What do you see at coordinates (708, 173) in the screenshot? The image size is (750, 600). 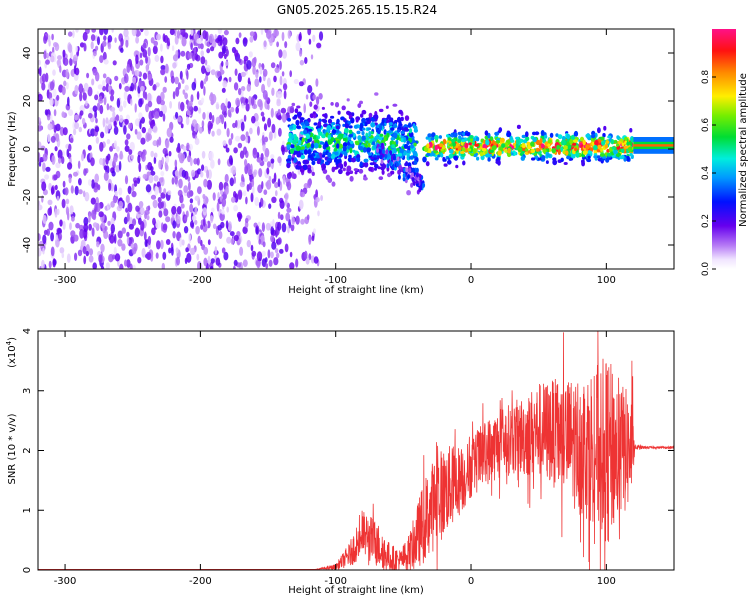 I see `colorbar-axis: 0.0 0.2 0.4 0.6 0.8` at bounding box center [708, 173].